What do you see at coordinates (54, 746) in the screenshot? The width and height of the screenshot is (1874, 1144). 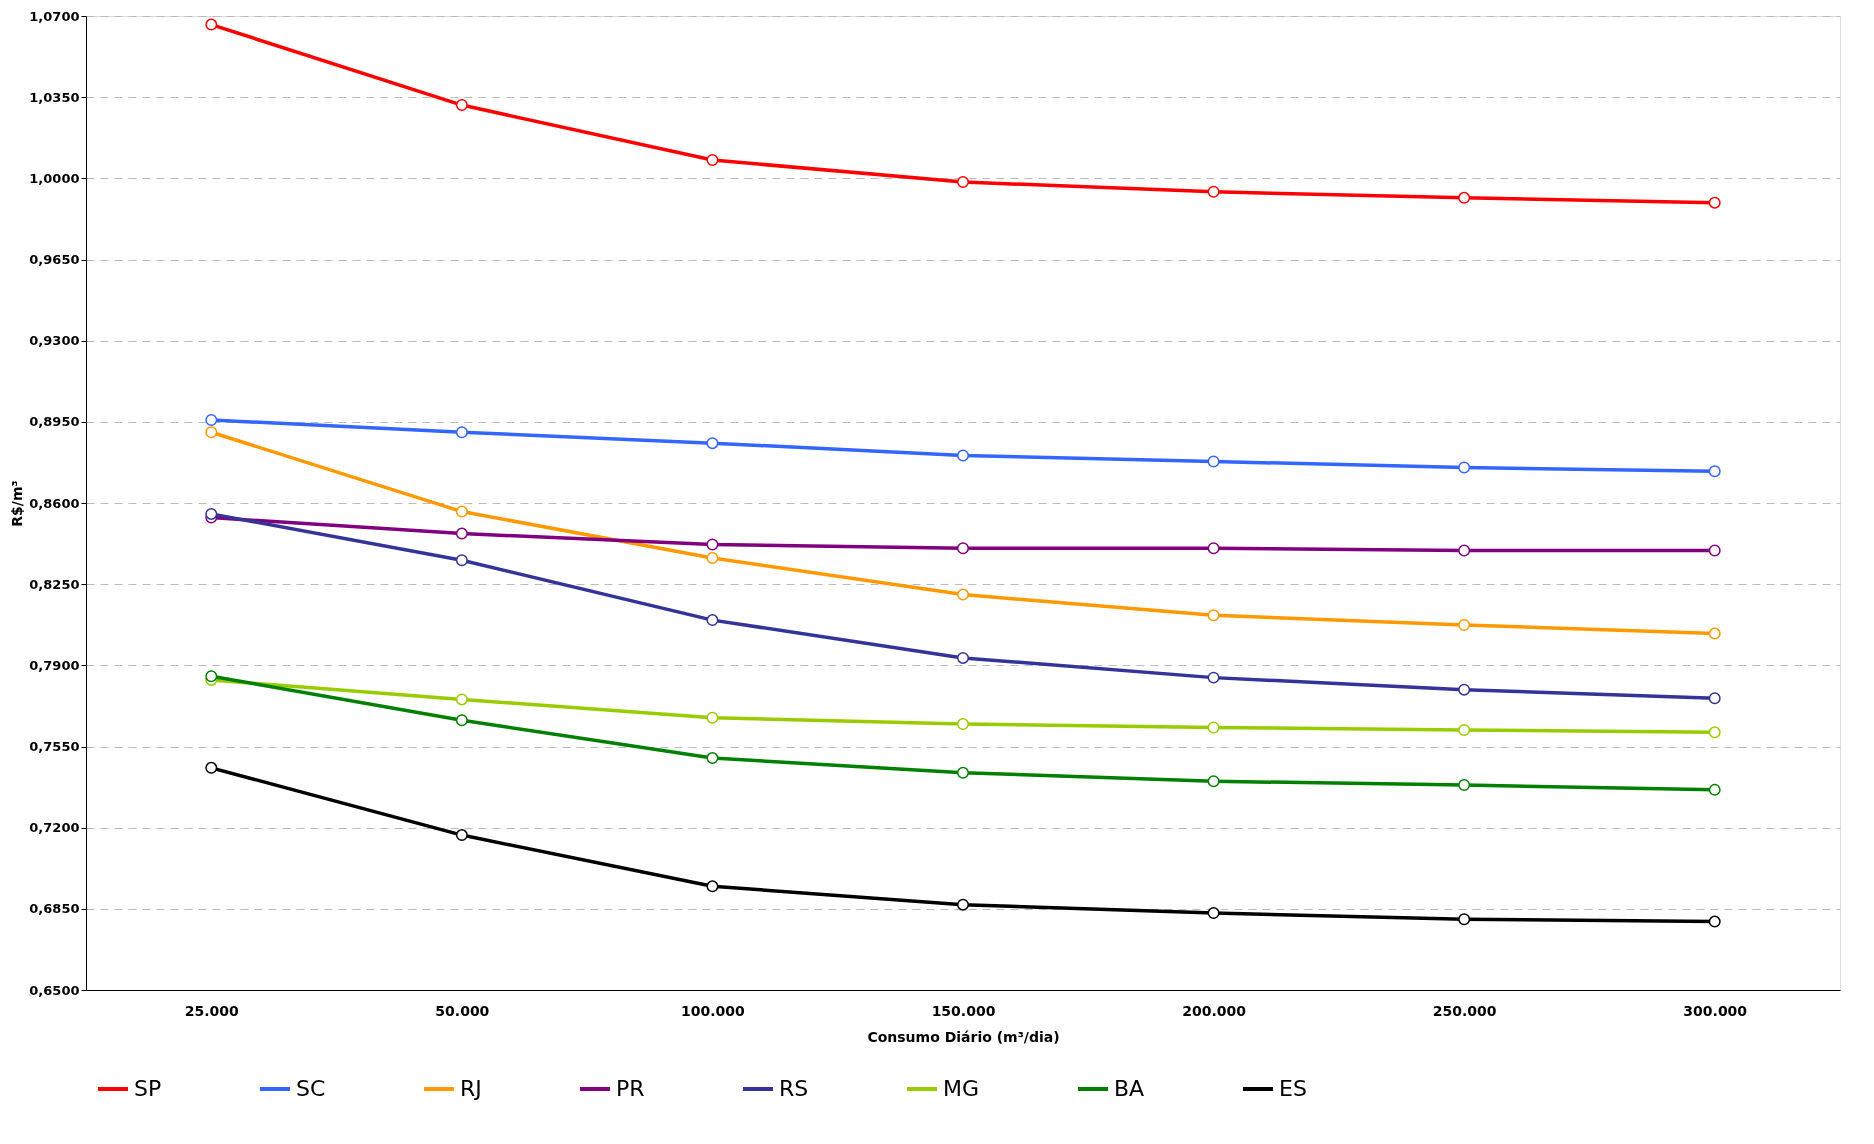 I see `y-tick-label: 0,7550` at bounding box center [54, 746].